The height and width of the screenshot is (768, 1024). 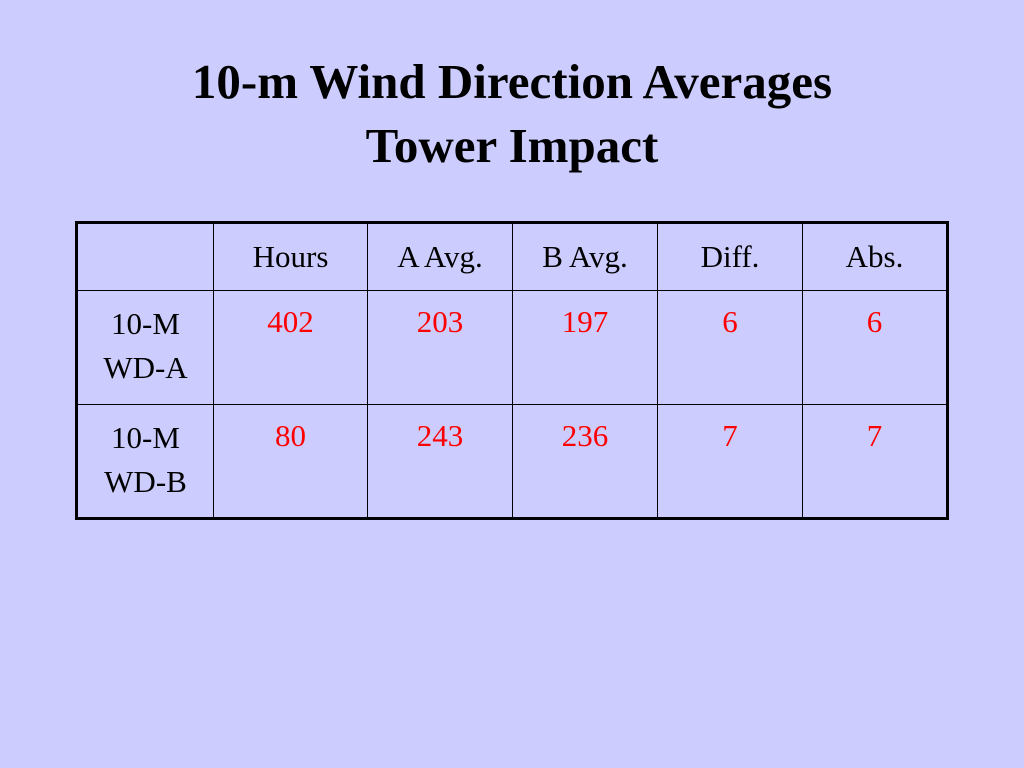 What do you see at coordinates (875, 461) in the screenshot?
I see `cell-abs: 7` at bounding box center [875, 461].